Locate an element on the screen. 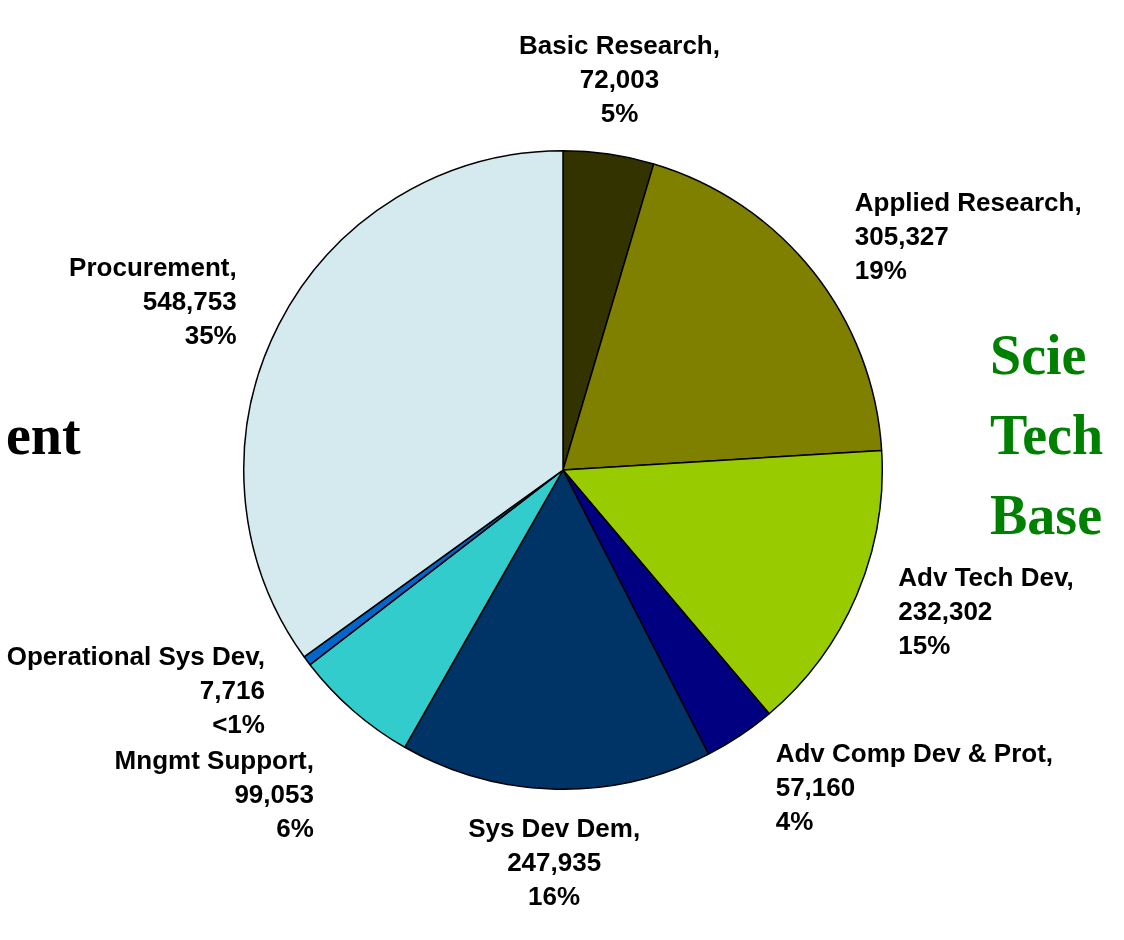 Image resolution: width=1124 pixels, height=940 pixels. slice-label: Adv Comp Dev & Prot, 57,160 4% is located at coordinates (914, 787).